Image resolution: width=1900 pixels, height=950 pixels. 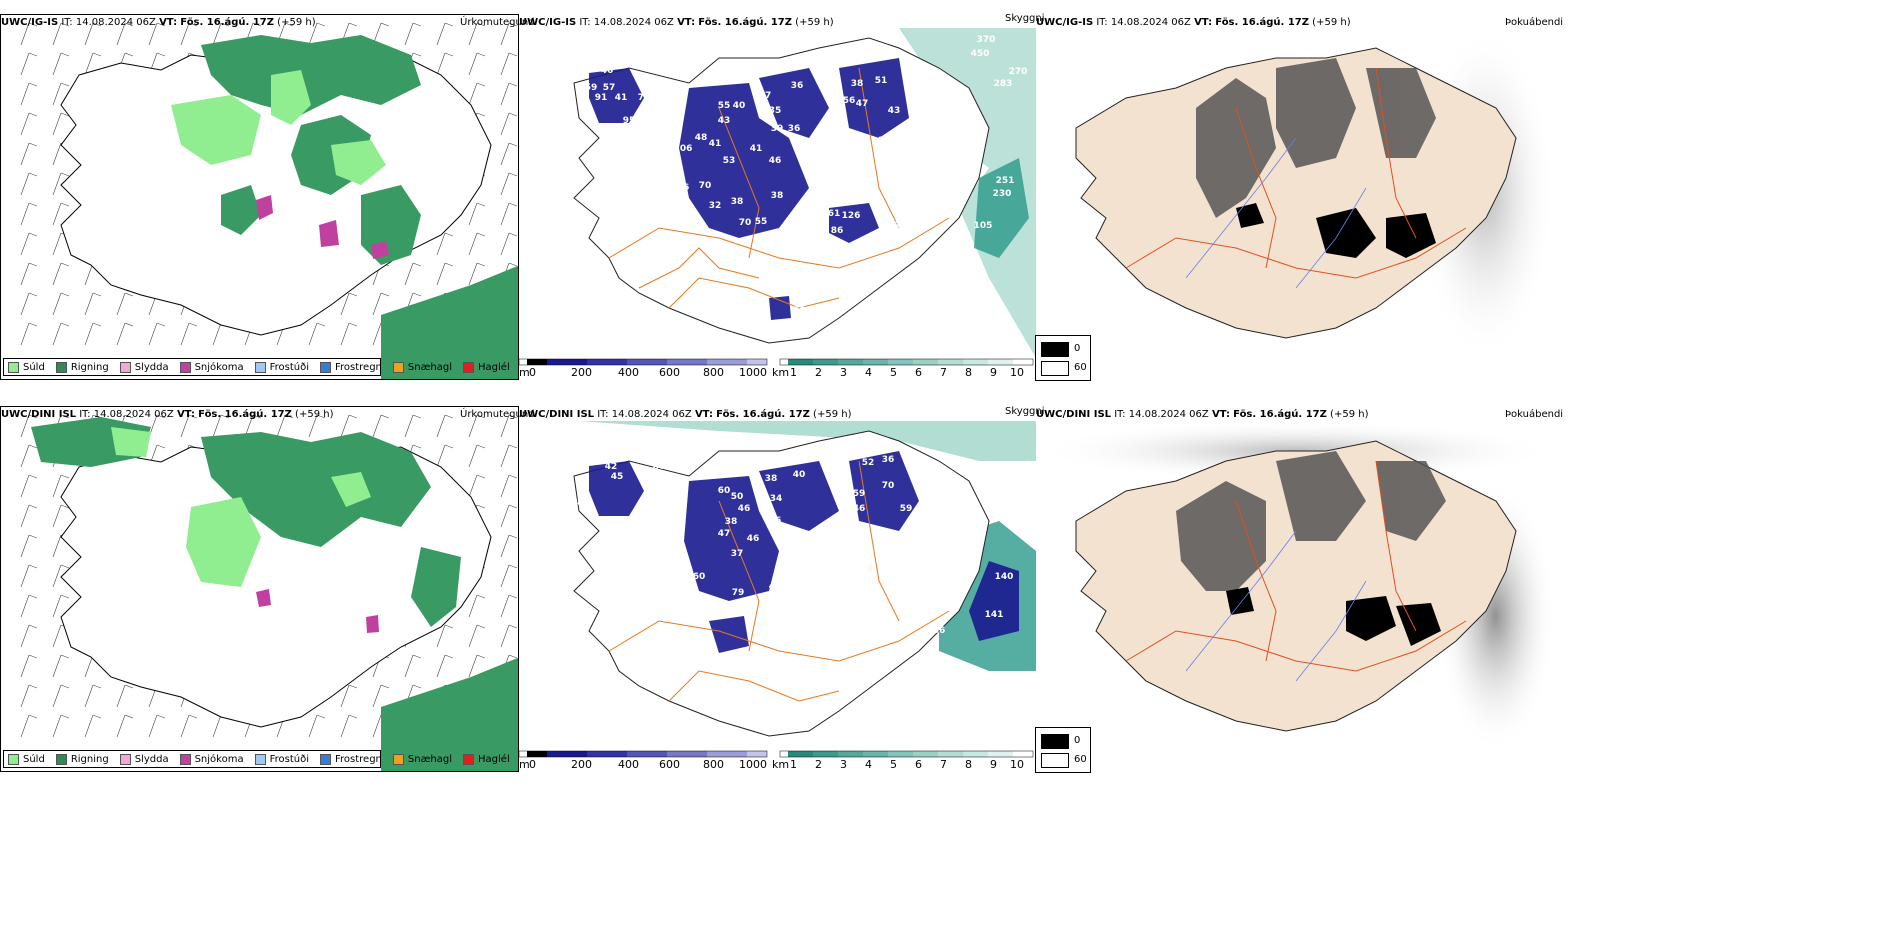 What do you see at coordinates (1005, 181) in the screenshot?
I see `vis-value-label: 251` at bounding box center [1005, 181].